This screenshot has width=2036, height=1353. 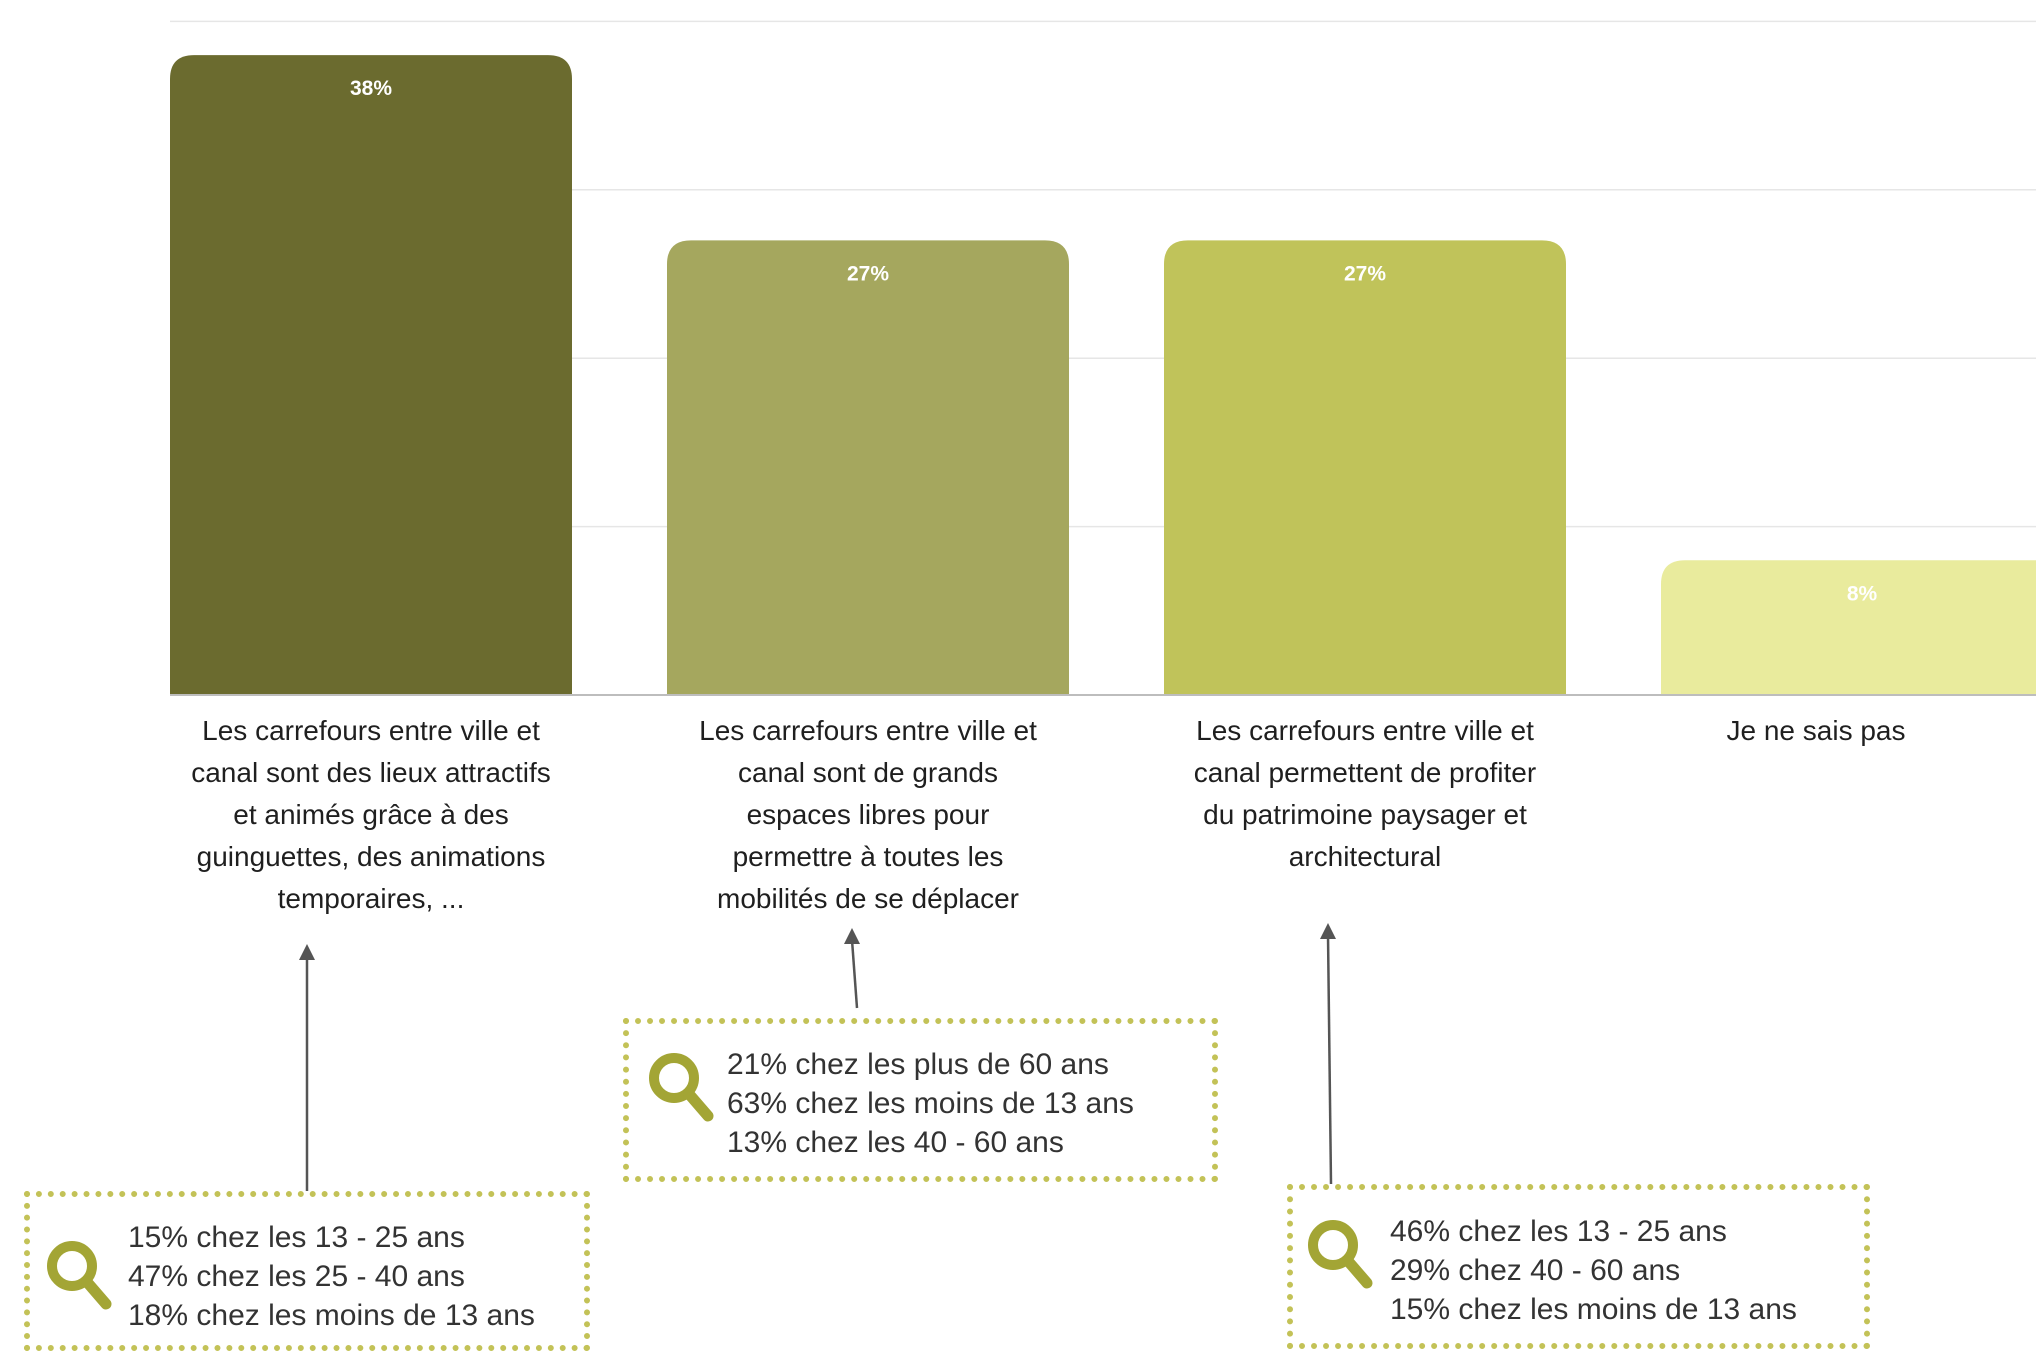 I want to click on category-label-line: guinguettes, des animations, so click(x=371, y=856).